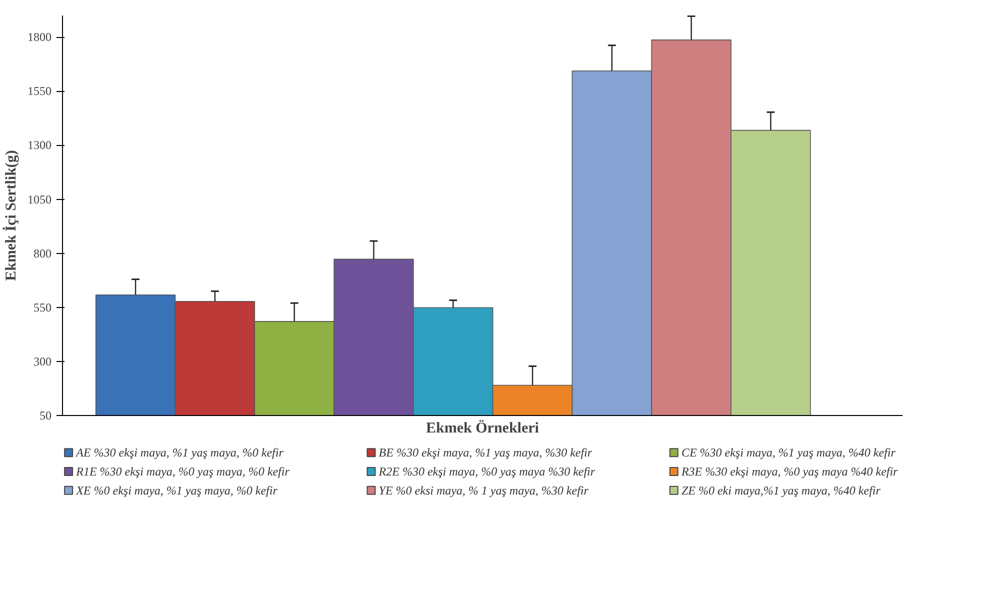 The image size is (997, 603). Describe the element at coordinates (40, 37) in the screenshot. I see `y-tick-label: 1800` at that location.